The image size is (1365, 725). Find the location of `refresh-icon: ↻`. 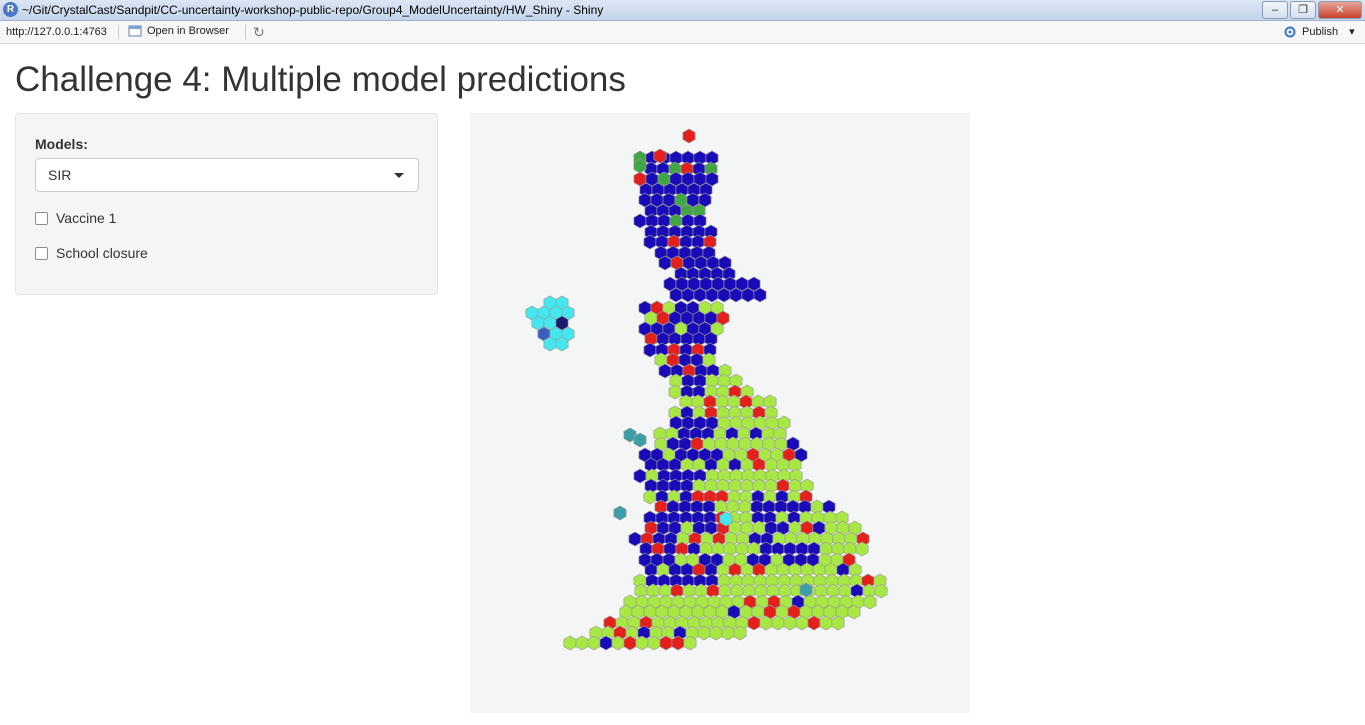

refresh-icon: ↻ is located at coordinates (259, 32).